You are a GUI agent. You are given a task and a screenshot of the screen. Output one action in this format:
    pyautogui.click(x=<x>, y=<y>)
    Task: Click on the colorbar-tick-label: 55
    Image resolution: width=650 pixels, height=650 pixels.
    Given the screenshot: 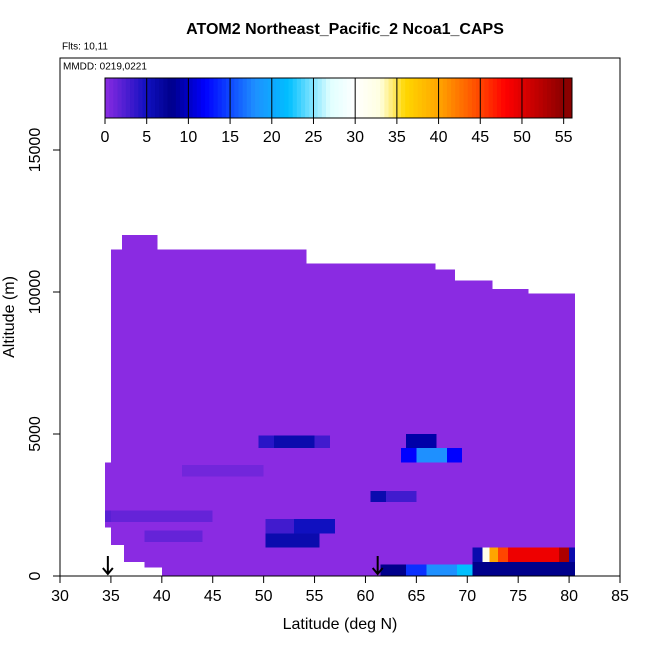 What is the action you would take?
    pyautogui.click(x=564, y=137)
    